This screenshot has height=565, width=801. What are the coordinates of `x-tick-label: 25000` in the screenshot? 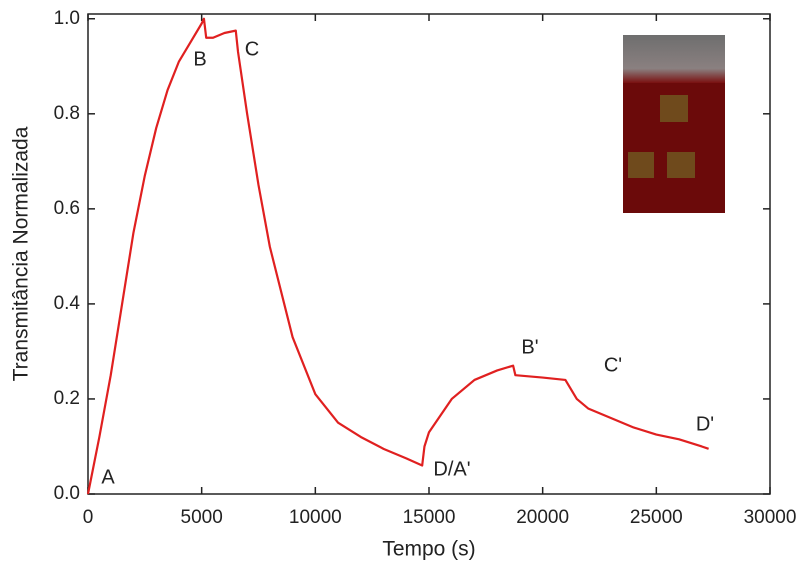 It's located at (656, 517).